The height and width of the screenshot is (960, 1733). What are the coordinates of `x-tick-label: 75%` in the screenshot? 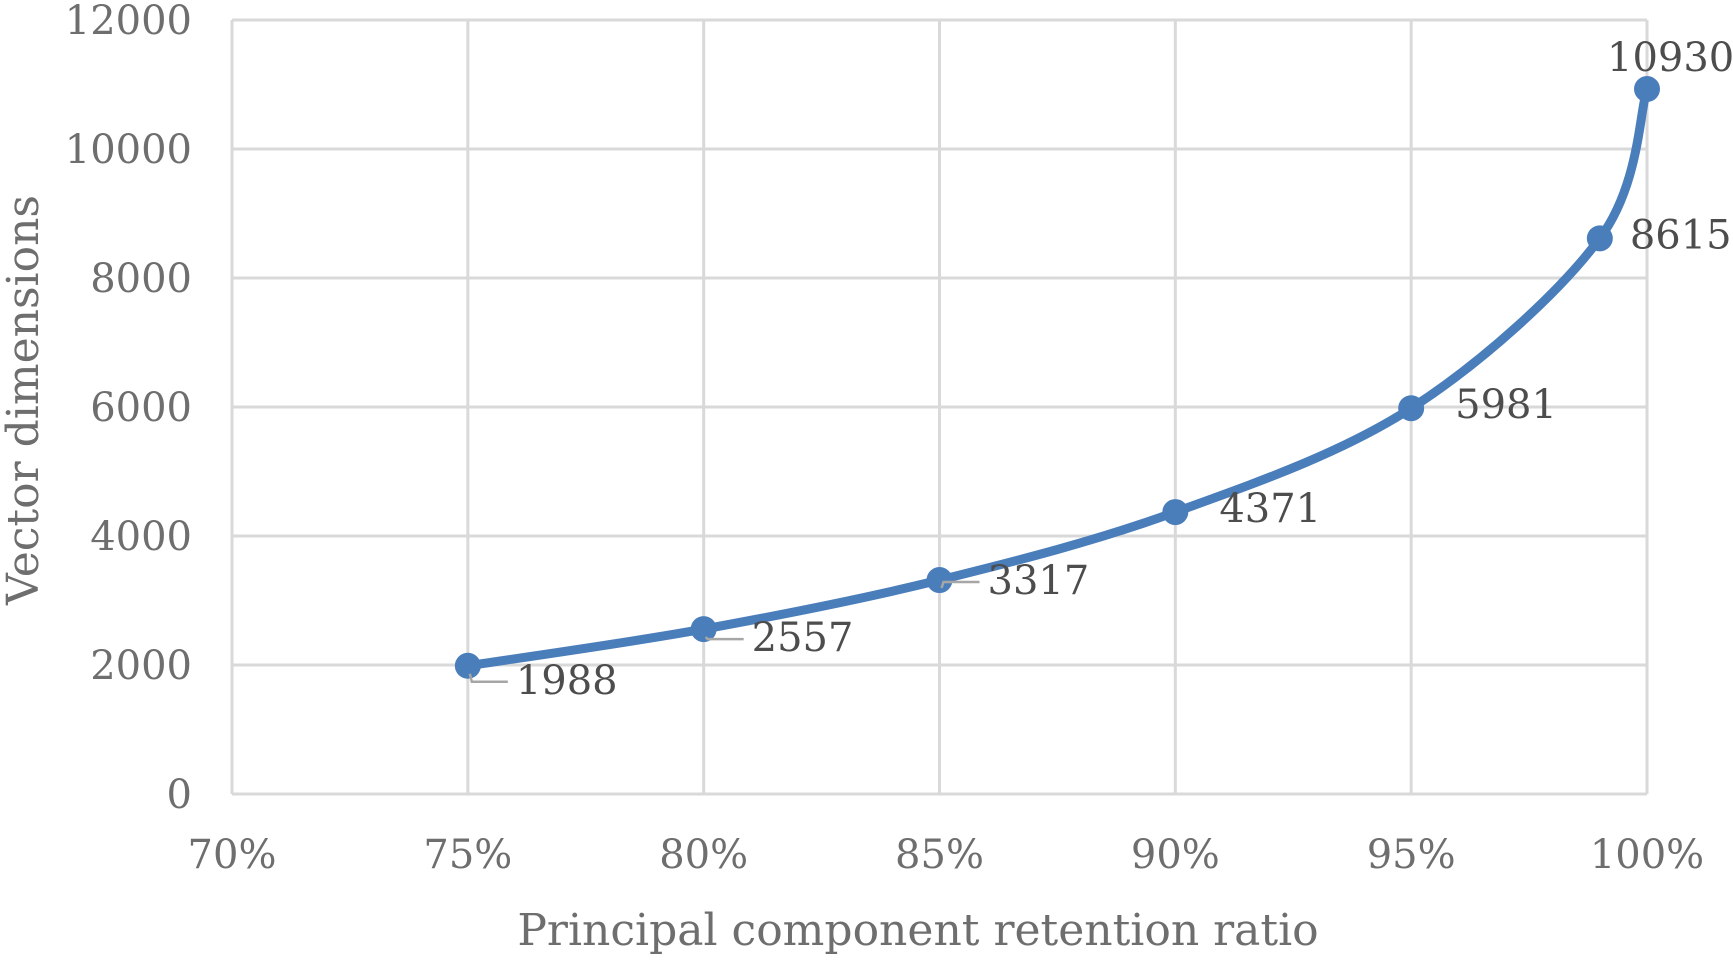 It's located at (467, 855).